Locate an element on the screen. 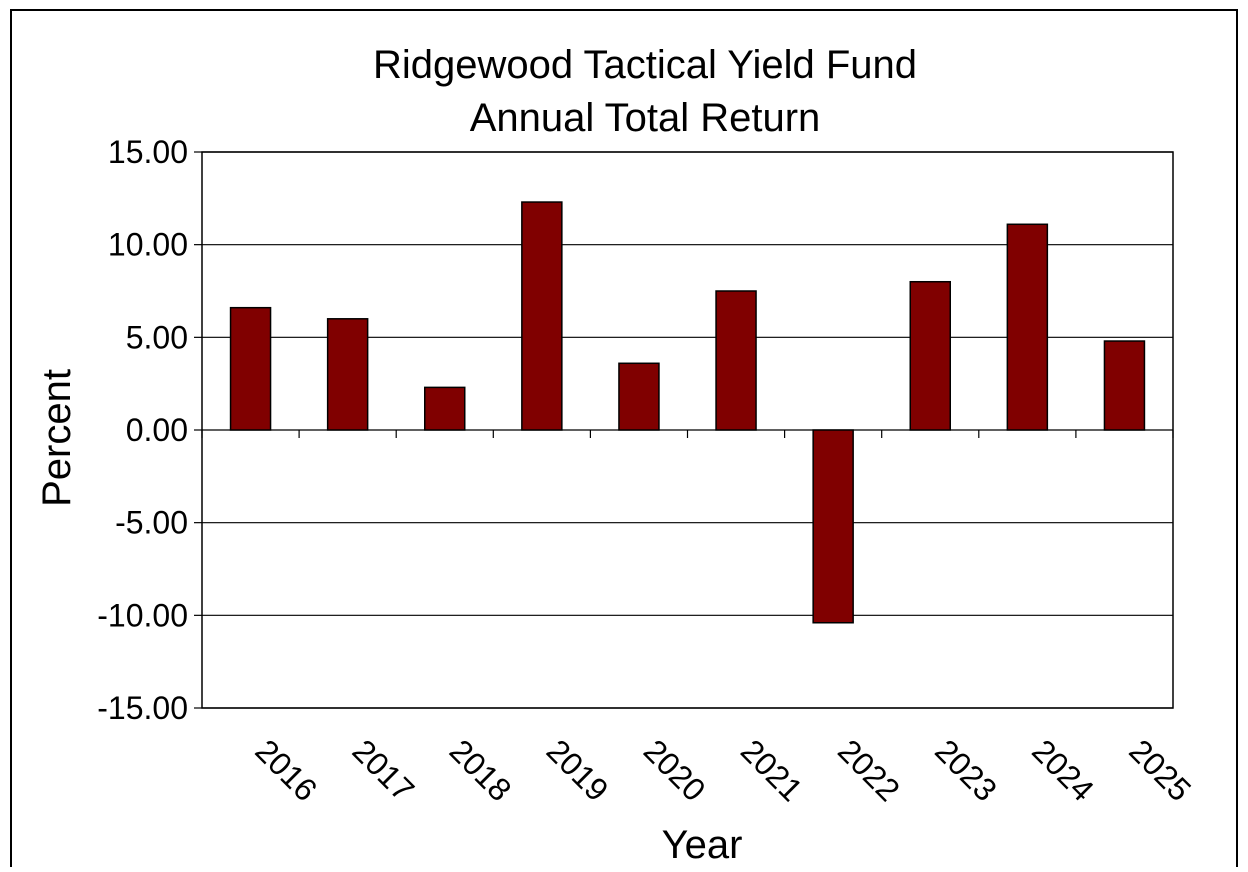 The image size is (1248, 872). bar-2016 is located at coordinates (250, 368).